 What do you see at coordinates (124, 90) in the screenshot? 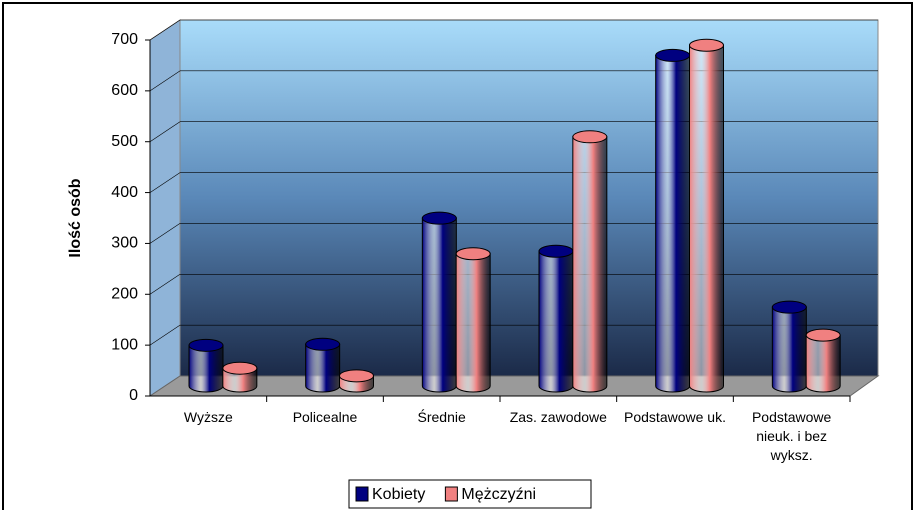
I see `y-tick-label: 600` at bounding box center [124, 90].